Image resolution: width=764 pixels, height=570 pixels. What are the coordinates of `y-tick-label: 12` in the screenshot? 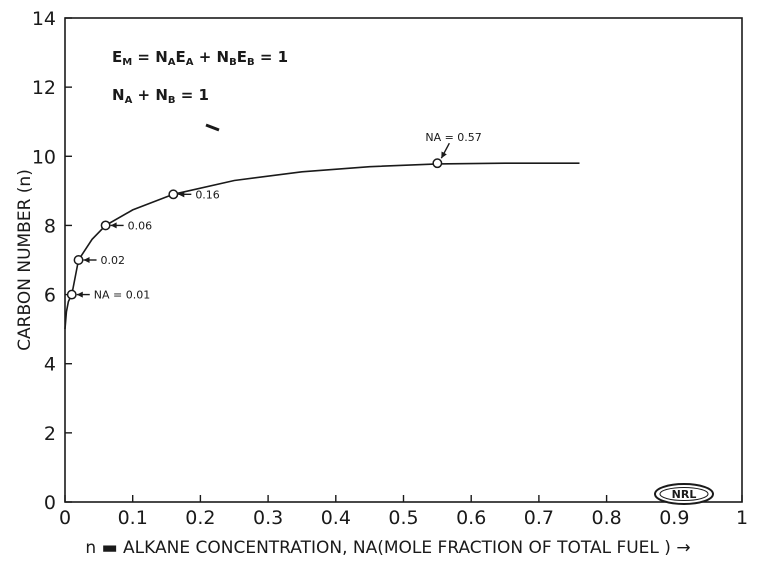 It's located at (44, 88).